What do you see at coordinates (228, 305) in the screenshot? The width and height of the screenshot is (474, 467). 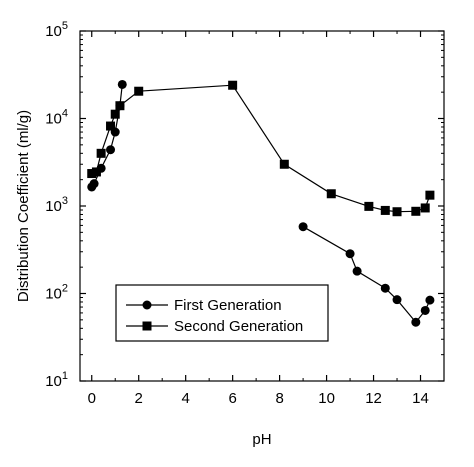 I see `legend-label-first-generation: First Generation` at bounding box center [228, 305].